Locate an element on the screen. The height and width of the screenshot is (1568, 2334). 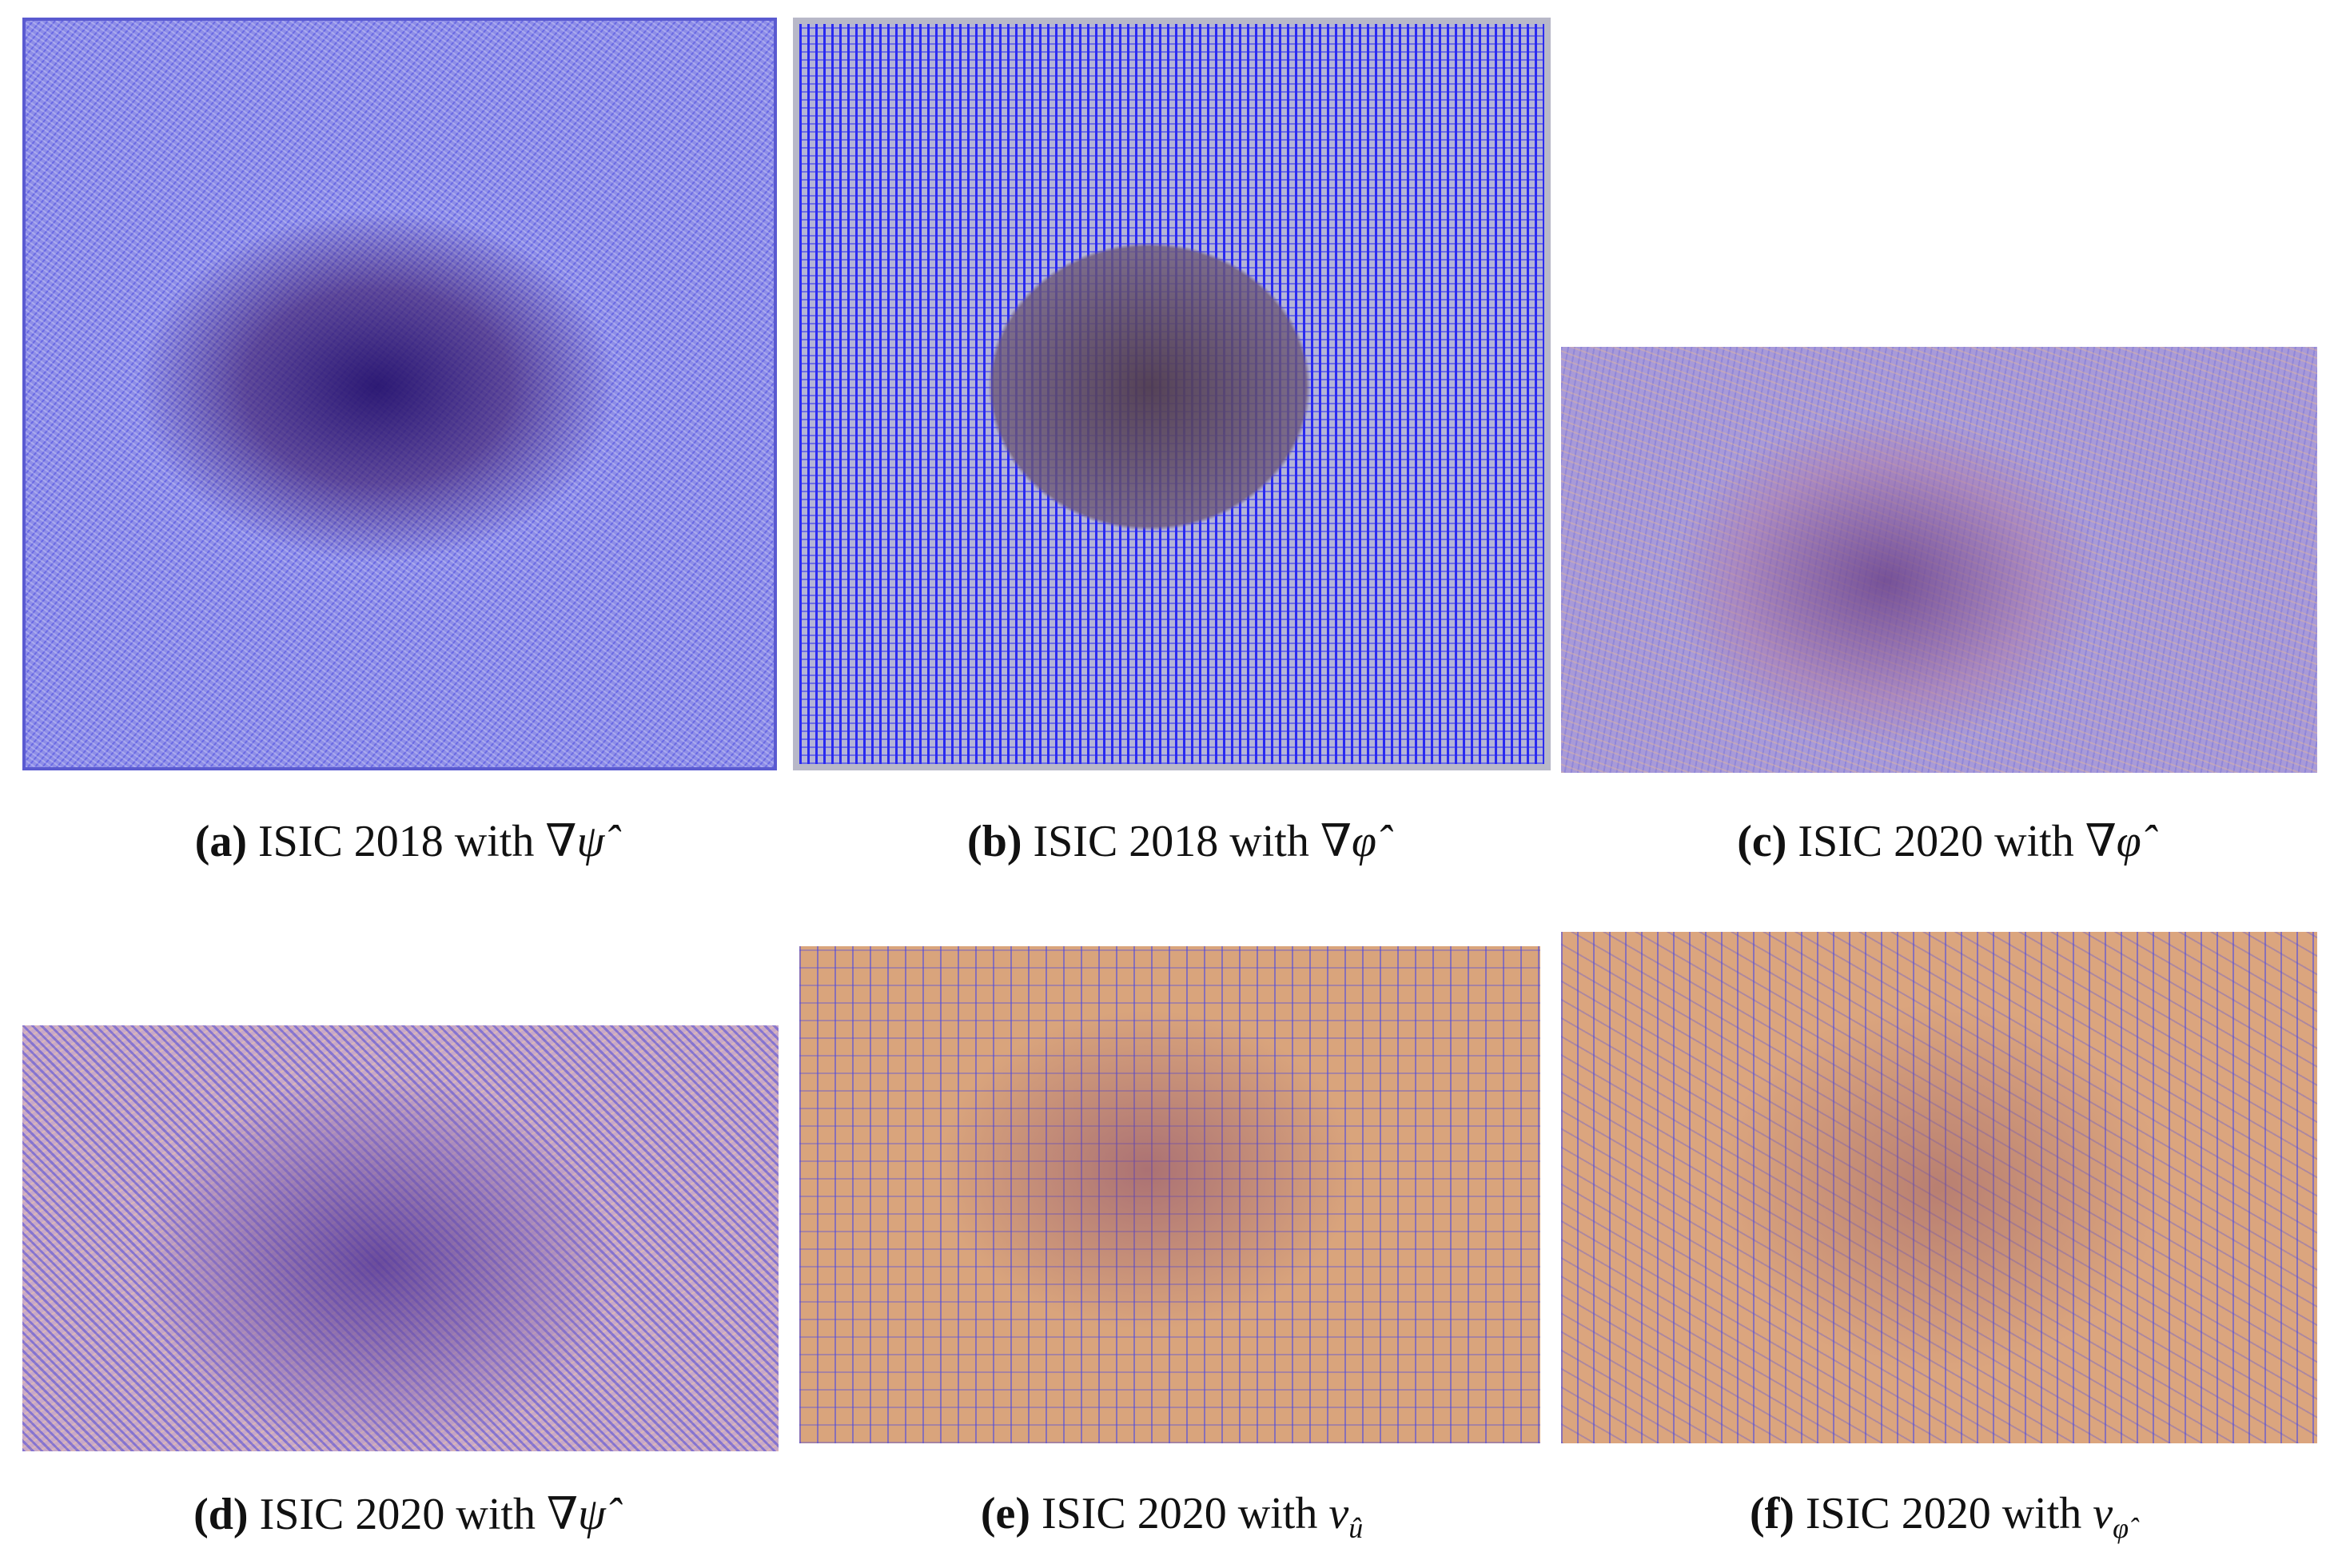
caption: (a) ISIC 2018 with ∇ψ̂ is located at coordinates (400, 841).